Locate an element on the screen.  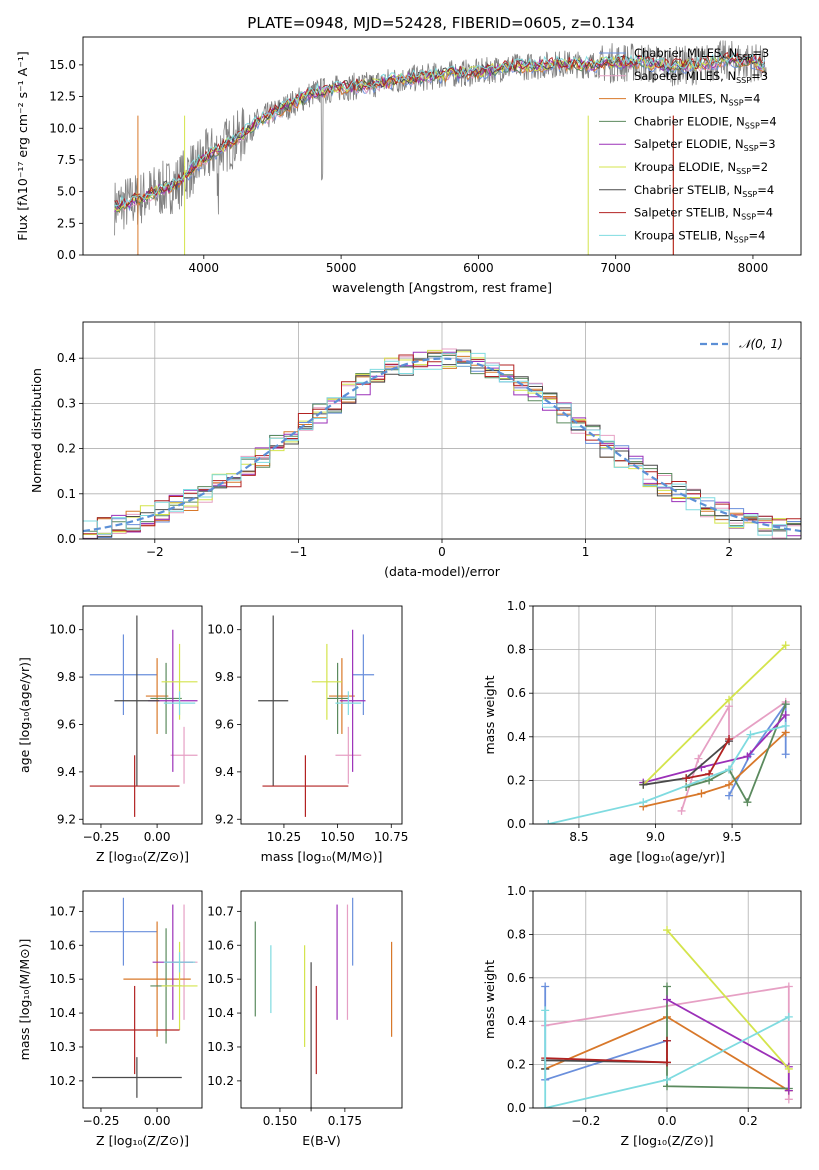
x-tick-label: 2 is located at coordinates (729, 552).